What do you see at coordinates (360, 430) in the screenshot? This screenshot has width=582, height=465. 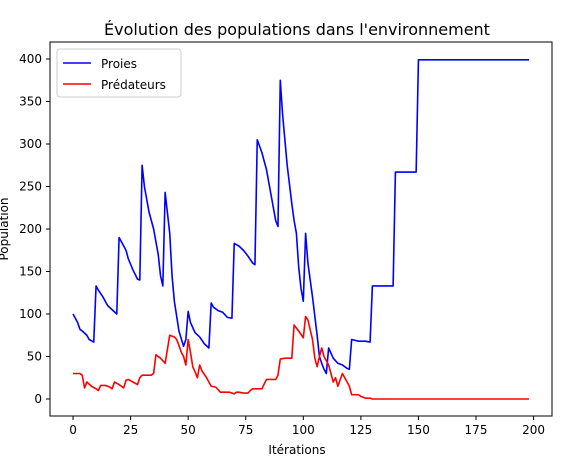 I see `x-tick-label: 125` at bounding box center [360, 430].